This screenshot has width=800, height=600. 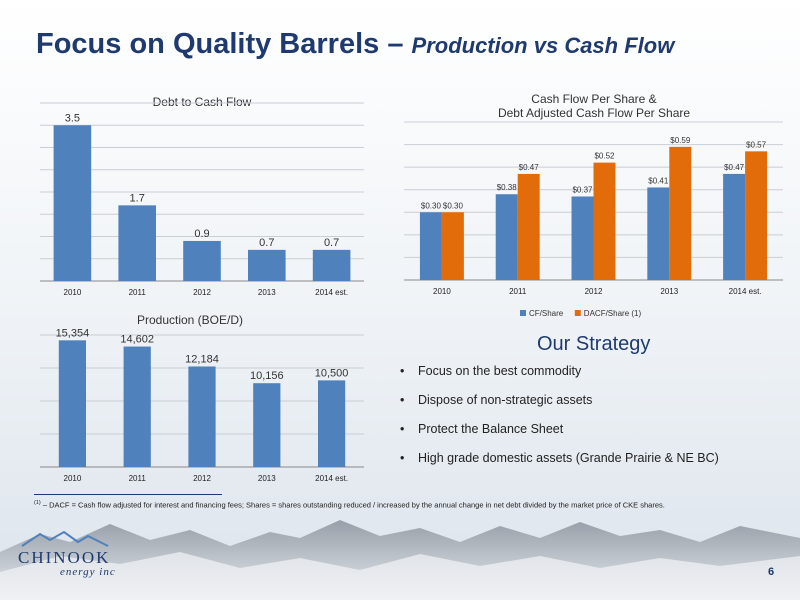 I want to click on data-label: 14,602, so click(x=137, y=340).